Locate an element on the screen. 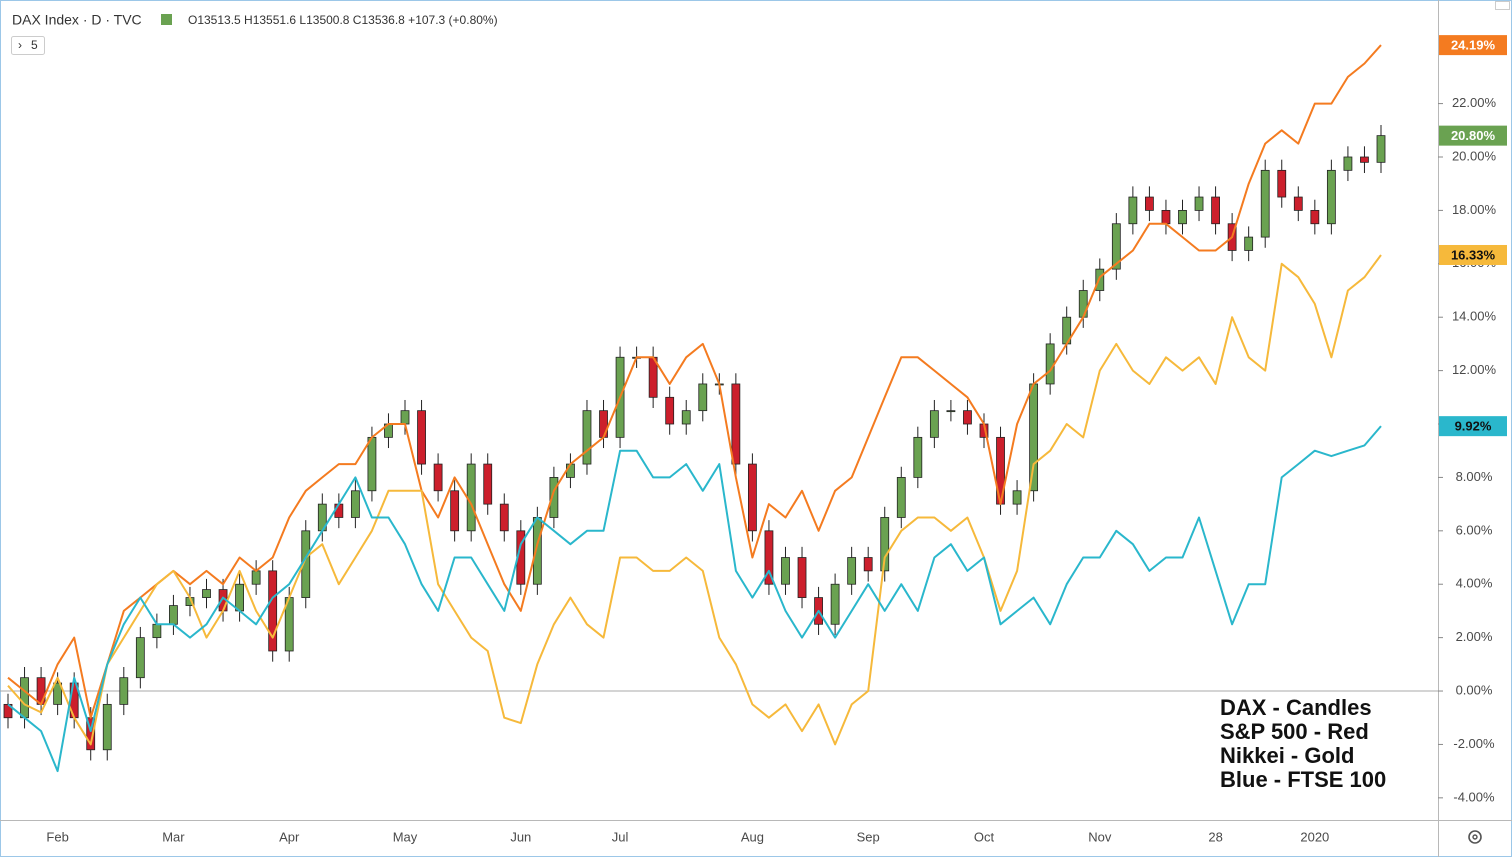  y-tick-label: 2.00% is located at coordinates (1474, 636).